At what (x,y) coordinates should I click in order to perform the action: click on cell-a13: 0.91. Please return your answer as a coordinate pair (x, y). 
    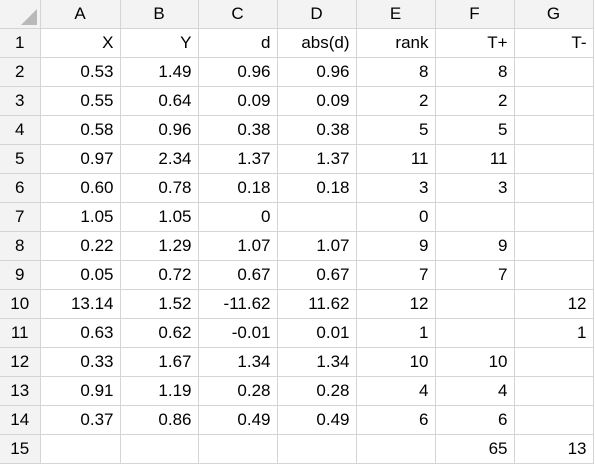
    Looking at the image, I should click on (80, 391).